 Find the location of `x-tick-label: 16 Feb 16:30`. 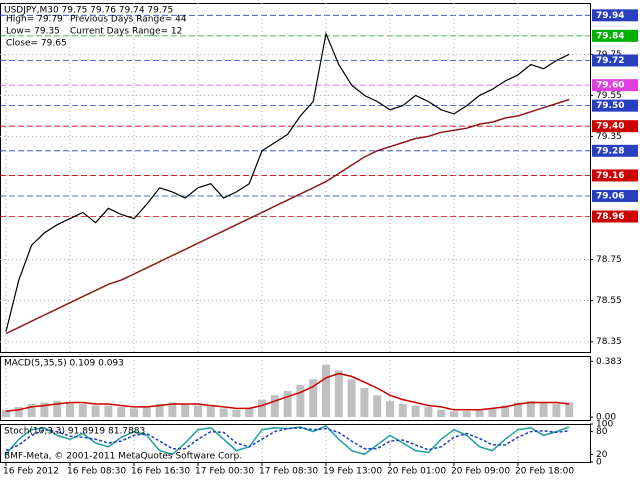

x-tick-label: 16 Feb 16:30 is located at coordinates (160, 472).